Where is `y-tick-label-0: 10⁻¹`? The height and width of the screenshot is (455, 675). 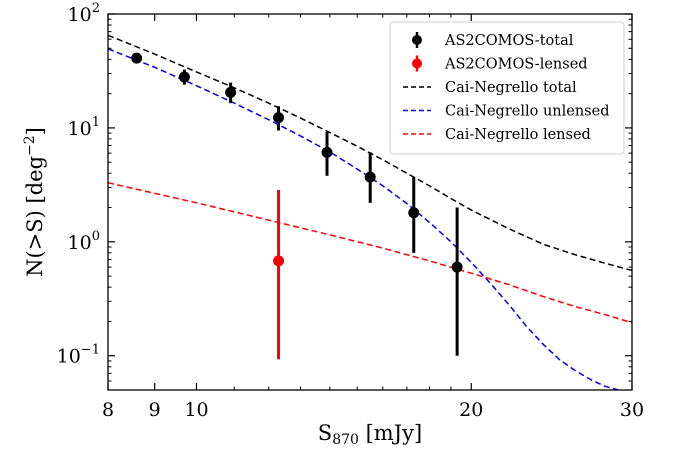 y-tick-label-0: 10⁻¹ is located at coordinates (78, 355).